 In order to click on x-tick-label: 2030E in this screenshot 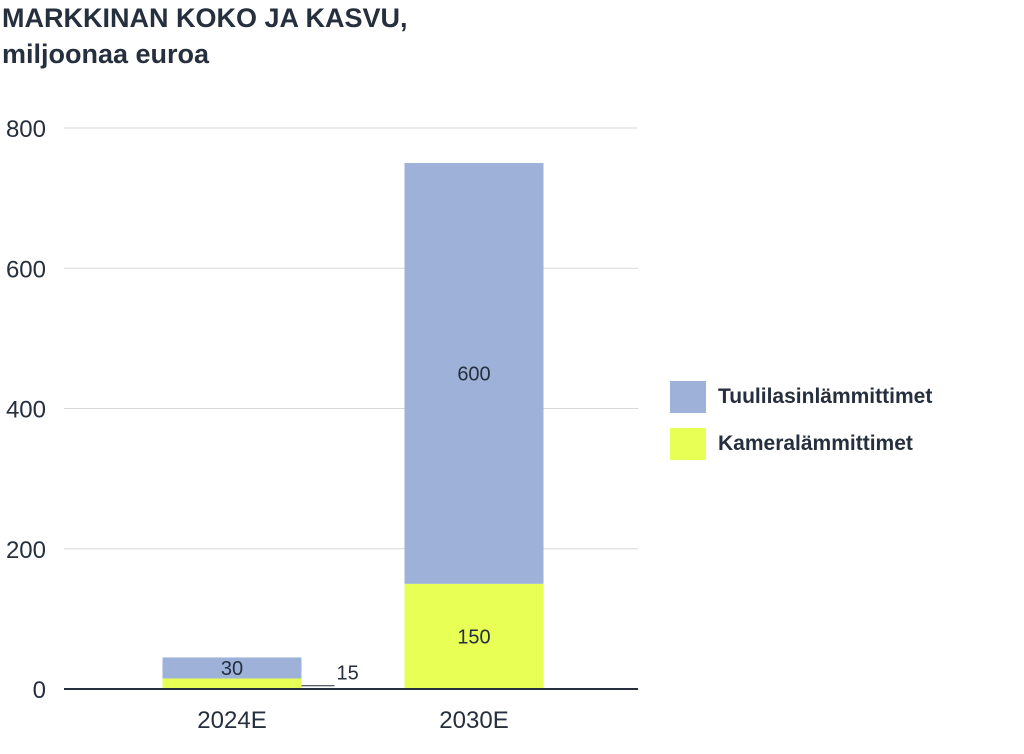, I will do `click(473, 720)`.